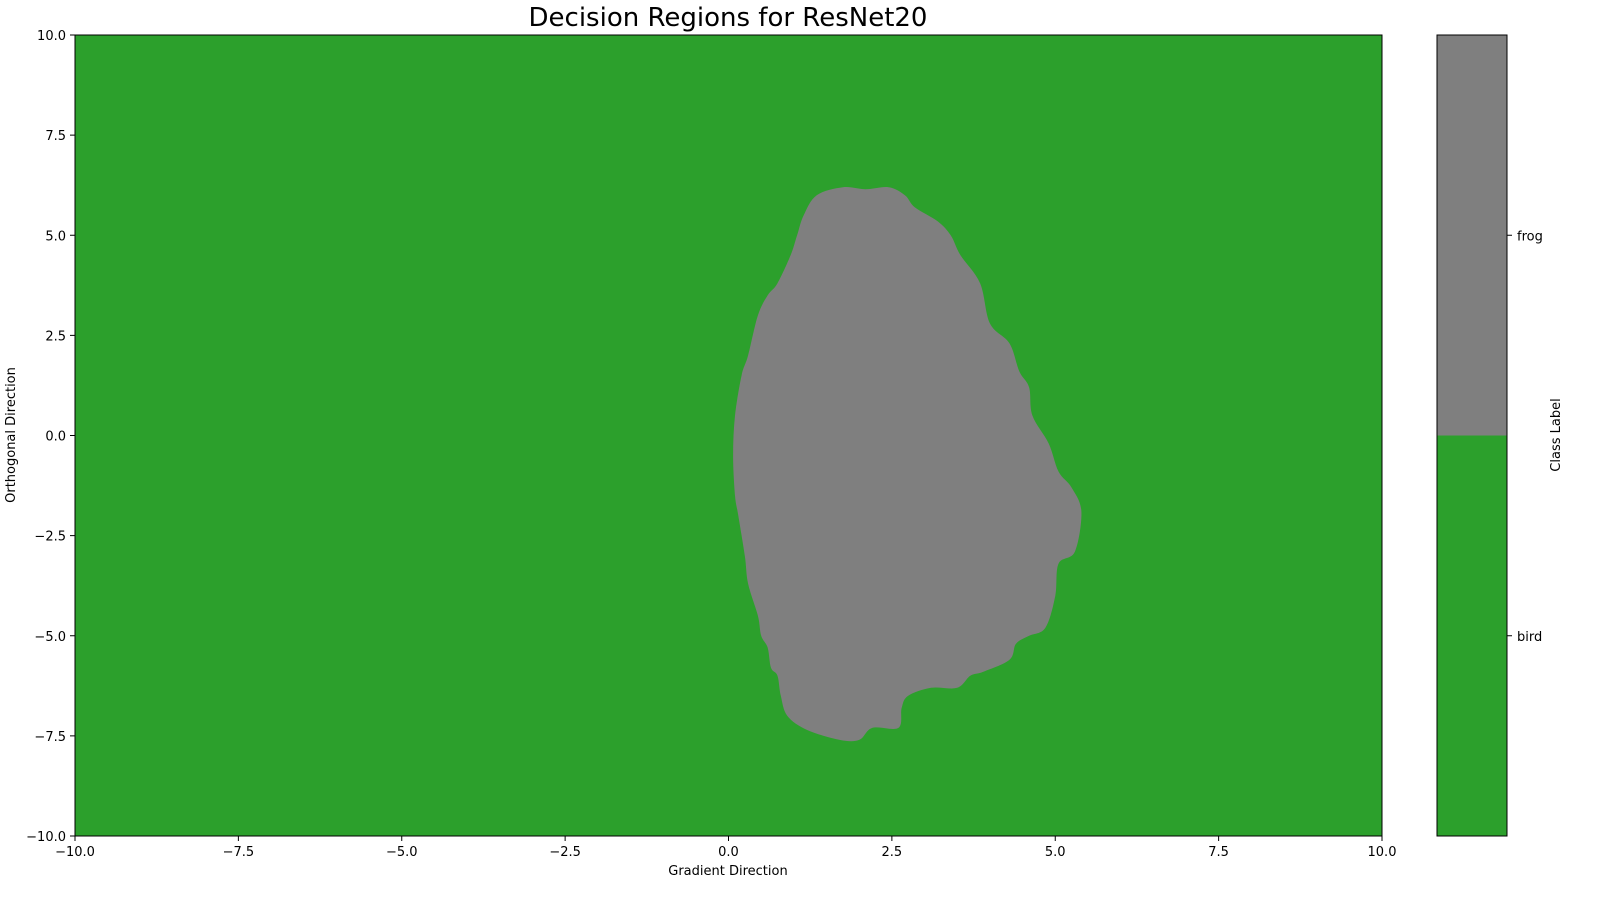  What do you see at coordinates (727, 871) in the screenshot?
I see `x-axis-label: Gradient Direction` at bounding box center [727, 871].